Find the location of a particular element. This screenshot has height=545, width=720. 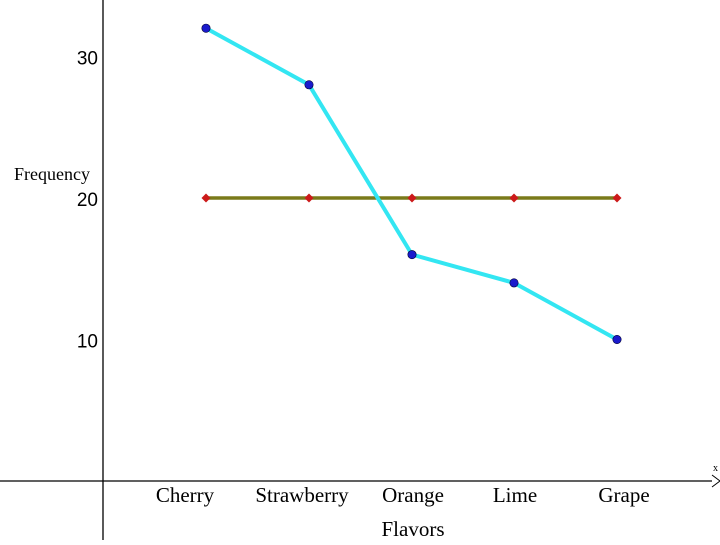

data-point-expected-lime is located at coordinates (514, 198).